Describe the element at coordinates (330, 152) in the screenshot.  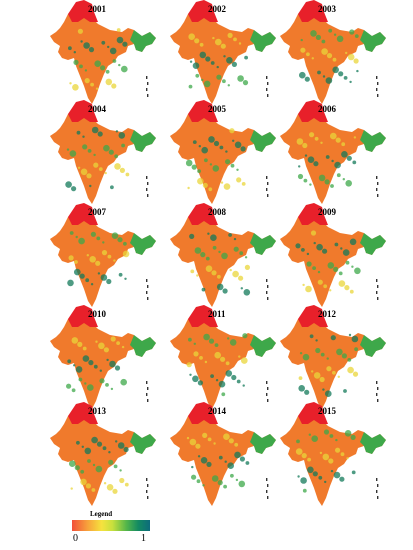
I see `map-panel: 2006` at that location.